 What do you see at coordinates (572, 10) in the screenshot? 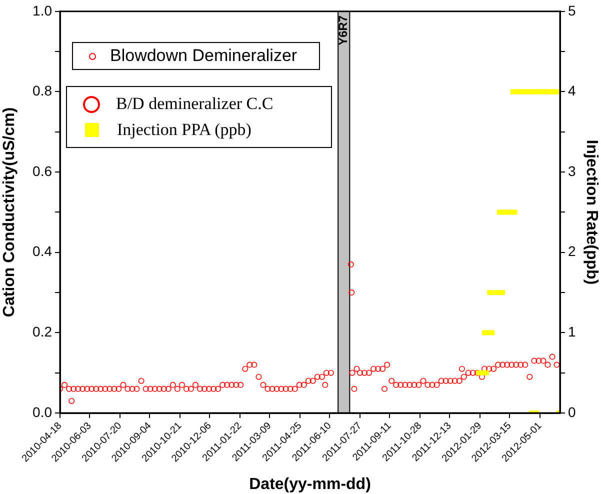
I see `y2-tick-label: 5` at bounding box center [572, 10].